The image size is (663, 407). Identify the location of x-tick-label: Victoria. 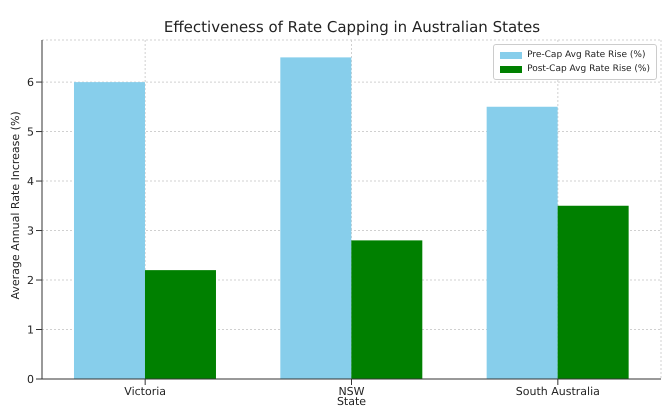
(145, 391).